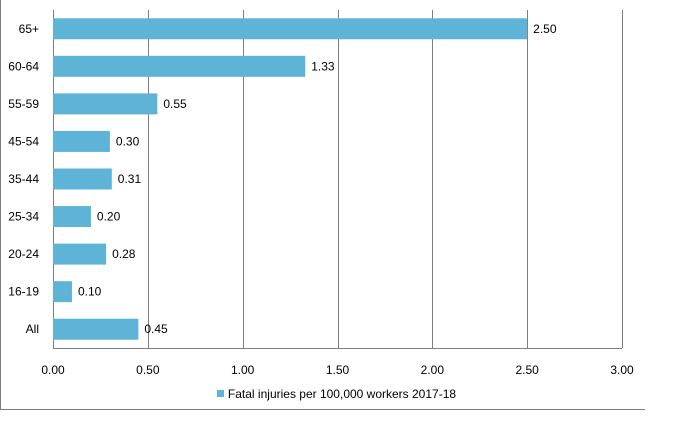 The width and height of the screenshot is (673, 421). Describe the element at coordinates (323, 66) in the screenshot. I see `data-label: 1.33` at that location.